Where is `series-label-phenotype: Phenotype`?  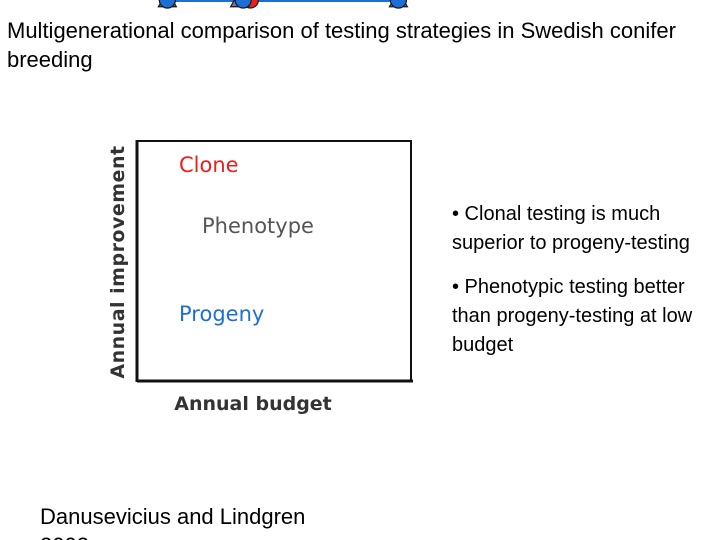
series-label-phenotype: Phenotype is located at coordinates (258, 226).